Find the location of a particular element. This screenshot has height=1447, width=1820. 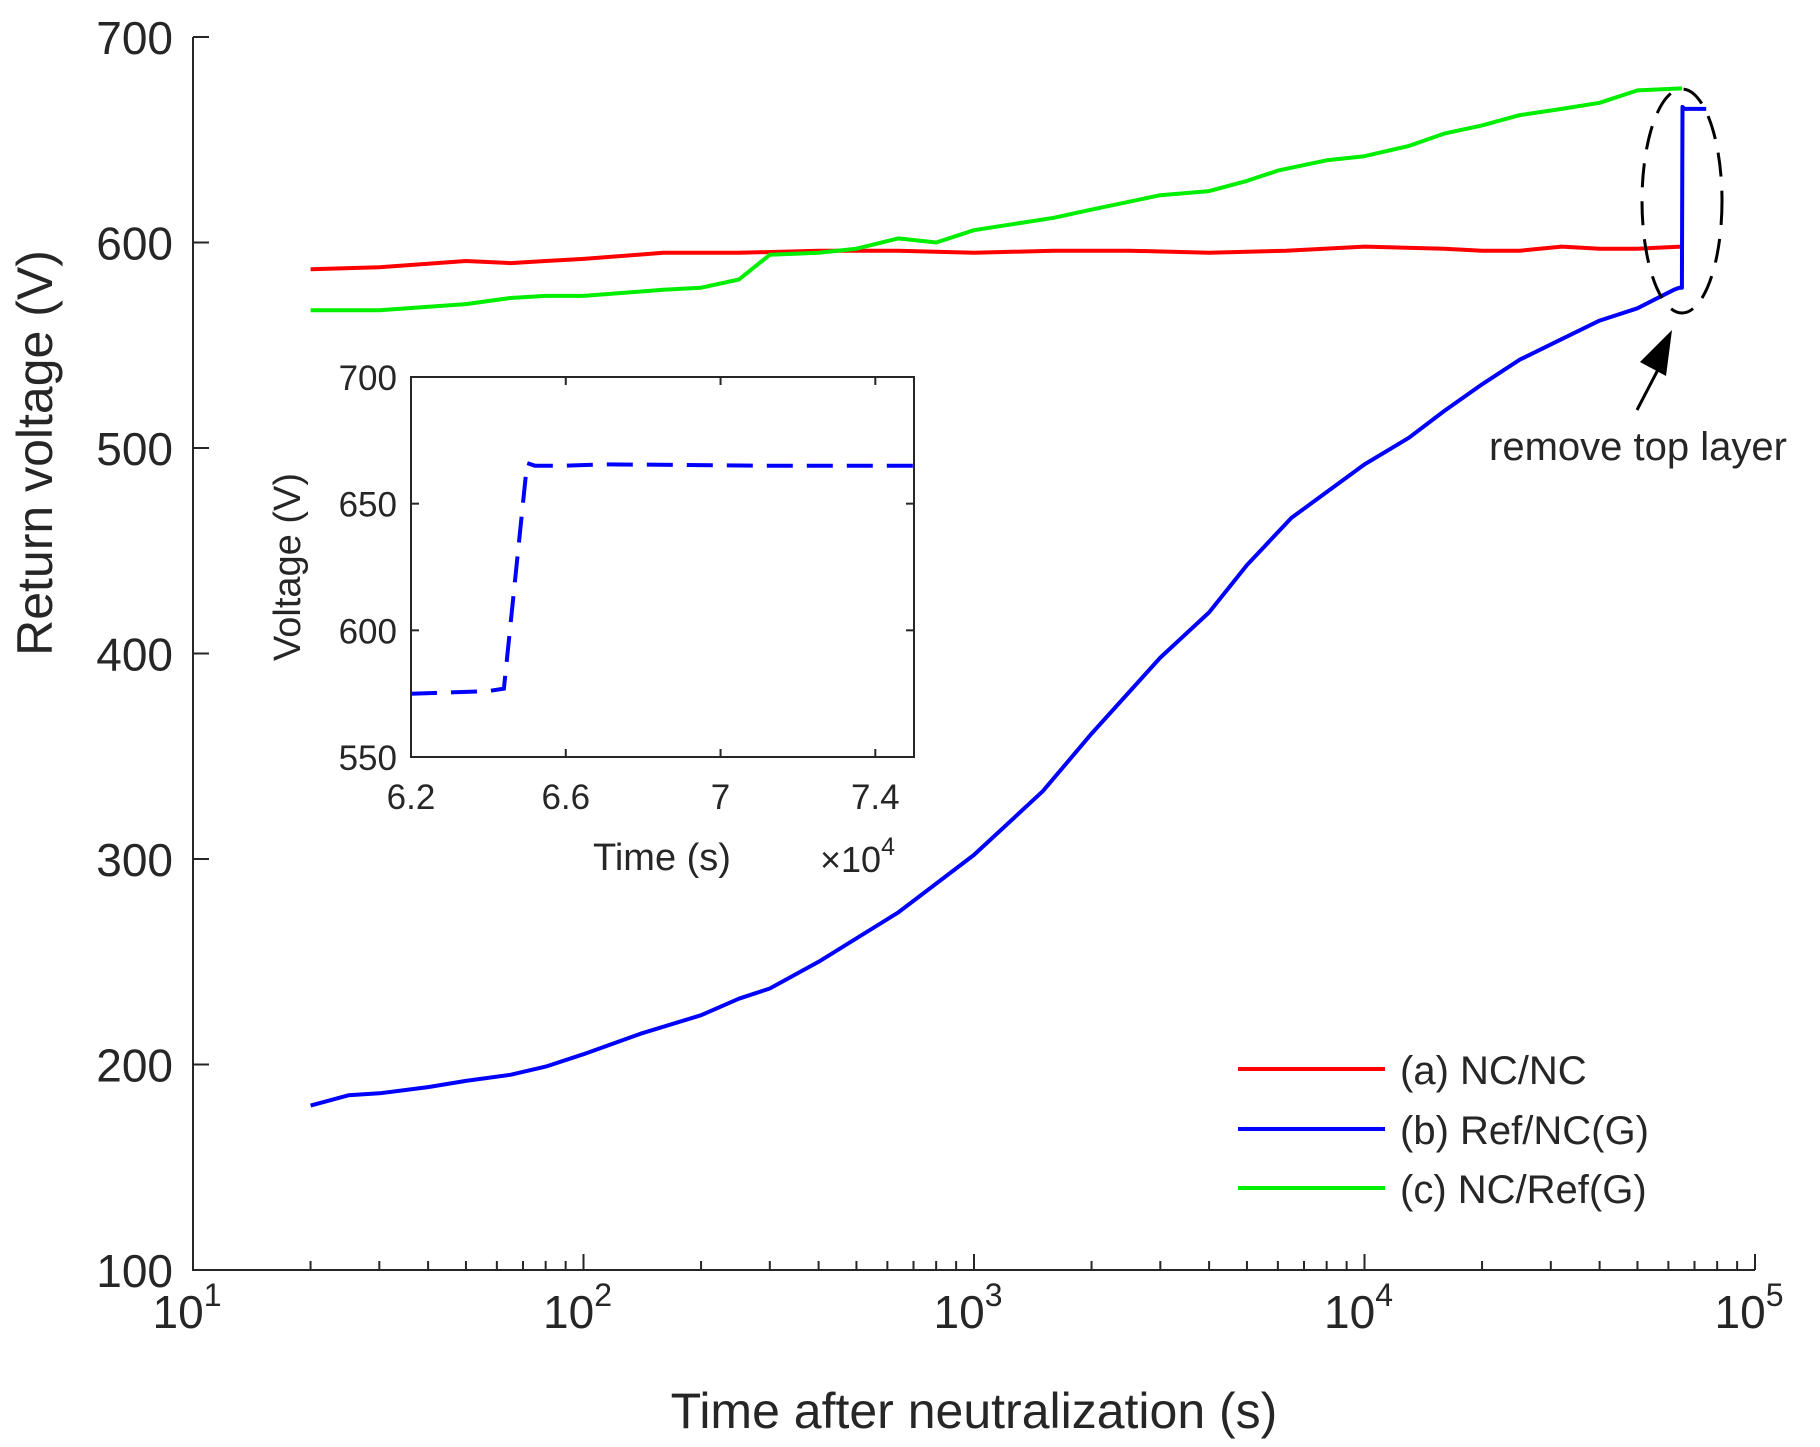

inset-x-multiplier-base: 10 is located at coordinates (861, 859).